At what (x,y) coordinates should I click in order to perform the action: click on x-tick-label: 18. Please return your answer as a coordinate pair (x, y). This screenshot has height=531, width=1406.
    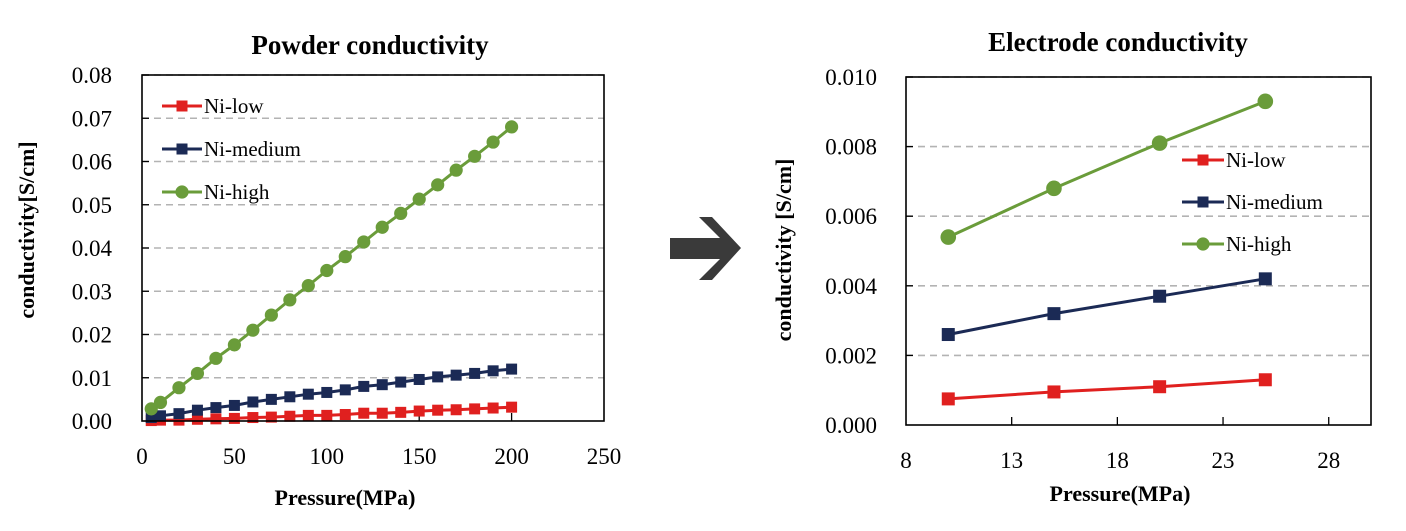
    Looking at the image, I should click on (1117, 460).